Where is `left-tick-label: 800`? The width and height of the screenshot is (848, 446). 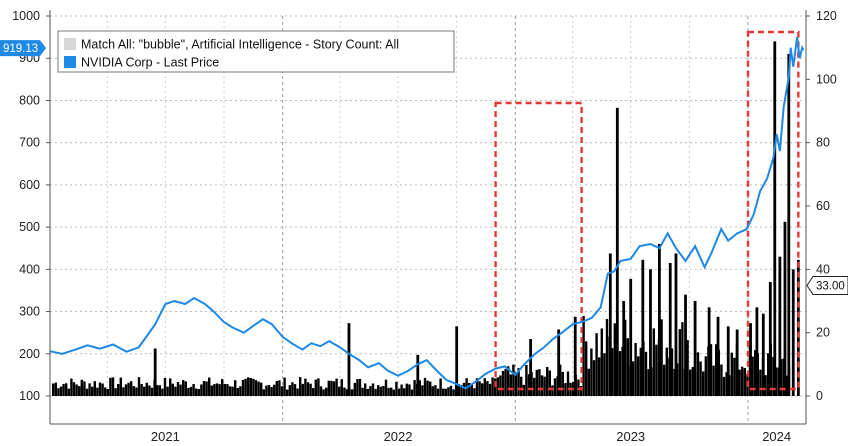 left-tick-label: 800 is located at coordinates (29, 100).